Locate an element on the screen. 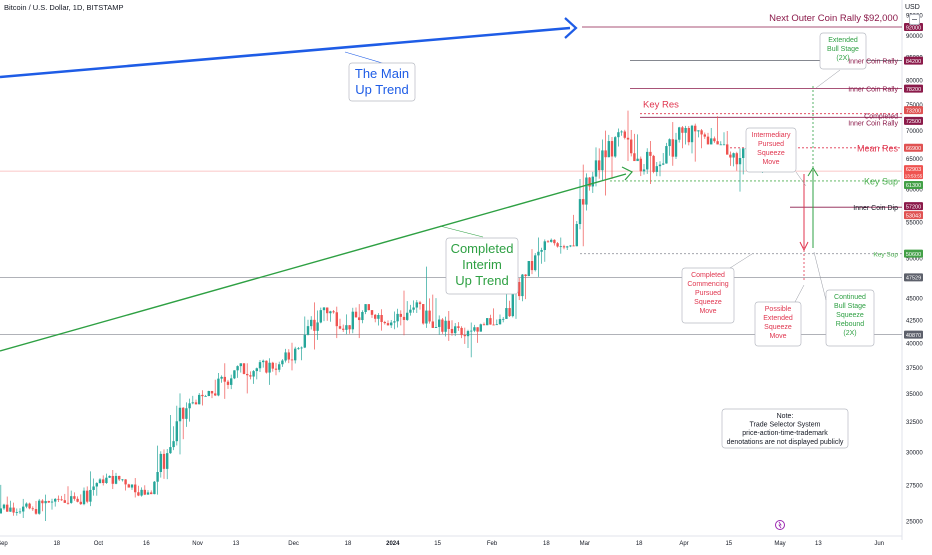 The height and width of the screenshot is (555, 932). extended-bull-stage-label: Extended Bull Stage (2X) is located at coordinates (843, 51).